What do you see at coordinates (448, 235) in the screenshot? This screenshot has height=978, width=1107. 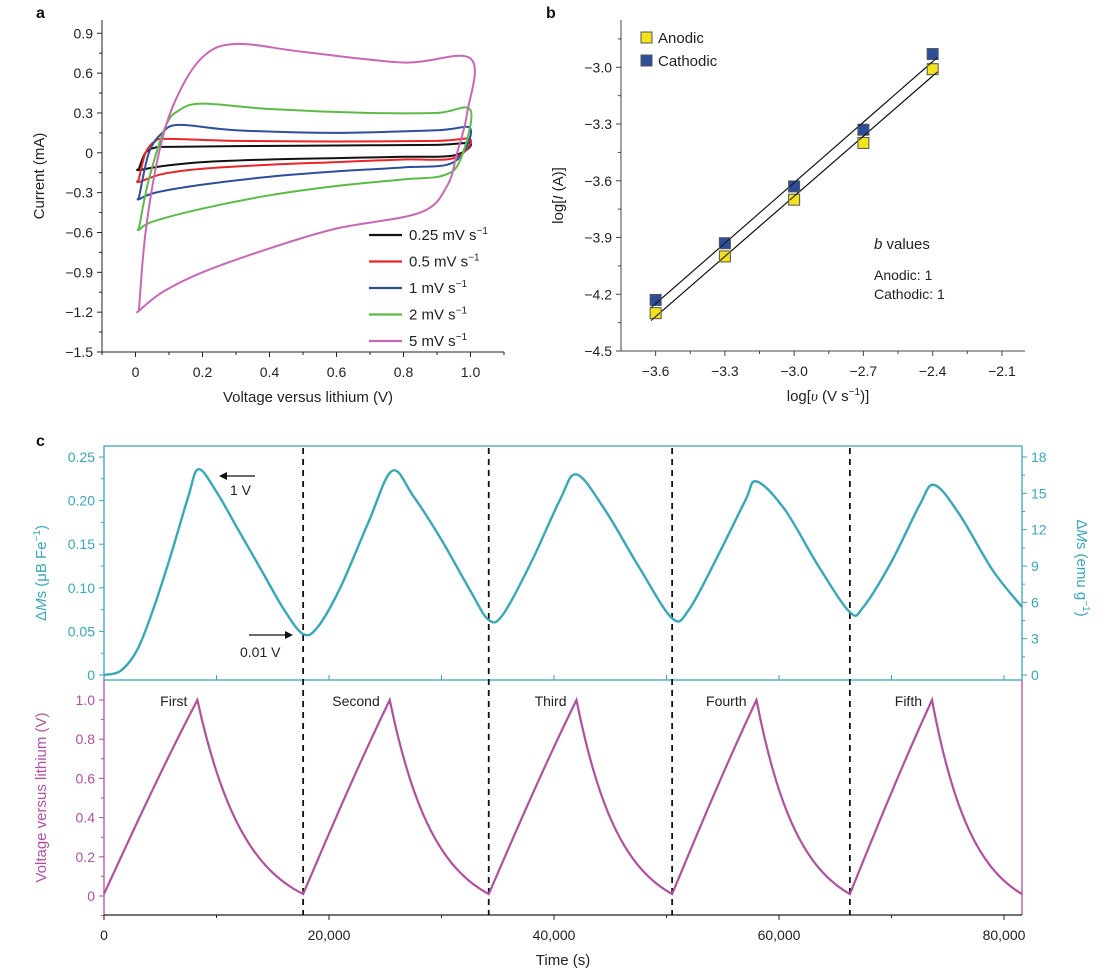 I see `legend-label: 0.25 mV s−1` at bounding box center [448, 235].